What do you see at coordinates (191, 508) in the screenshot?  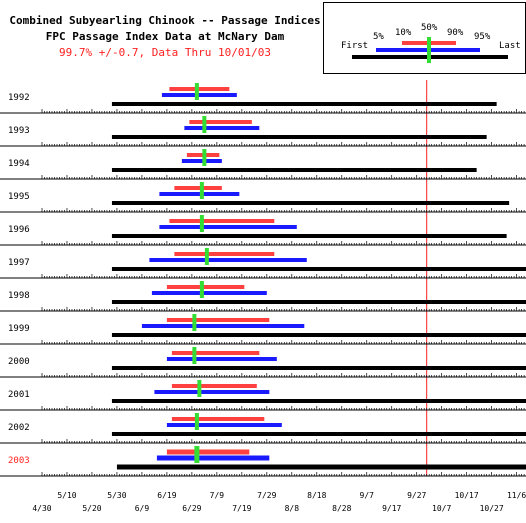 I see `x-tick-label: 6/29` at bounding box center [191, 508].